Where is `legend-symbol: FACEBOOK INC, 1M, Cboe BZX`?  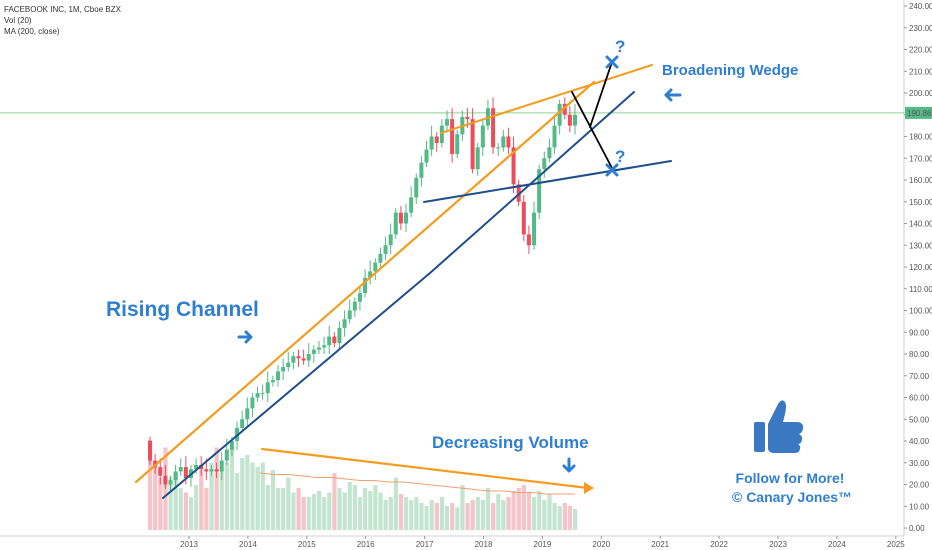 legend-symbol: FACEBOOK INC, 1M, Cboe BZX is located at coordinates (62, 9).